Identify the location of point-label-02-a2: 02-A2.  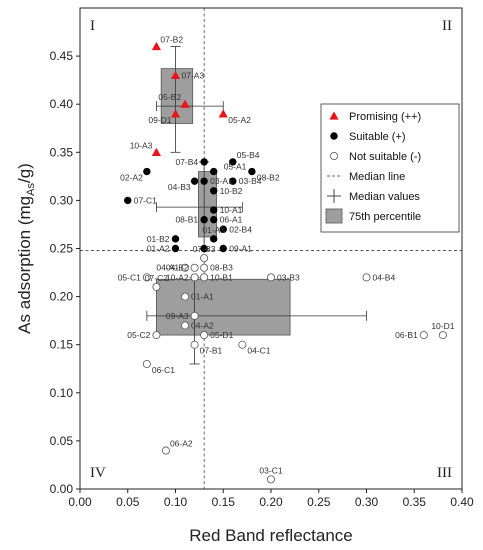
(131, 178).